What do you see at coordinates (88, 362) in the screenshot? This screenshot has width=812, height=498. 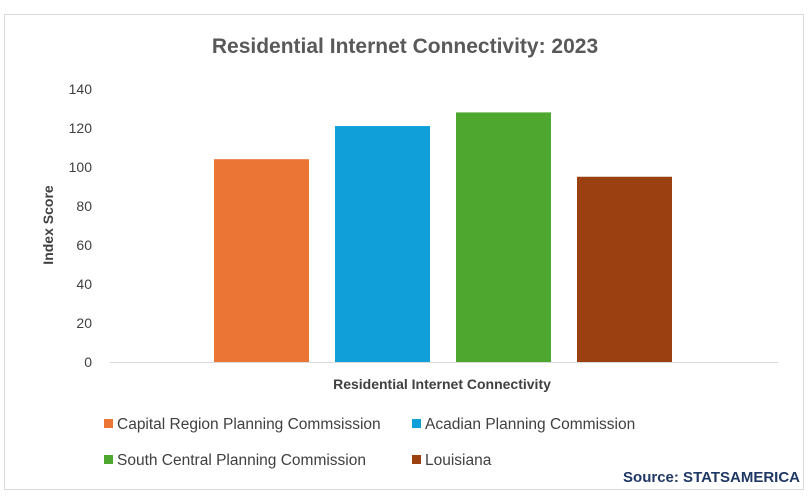 I see `y-tick-label: 0` at bounding box center [88, 362].